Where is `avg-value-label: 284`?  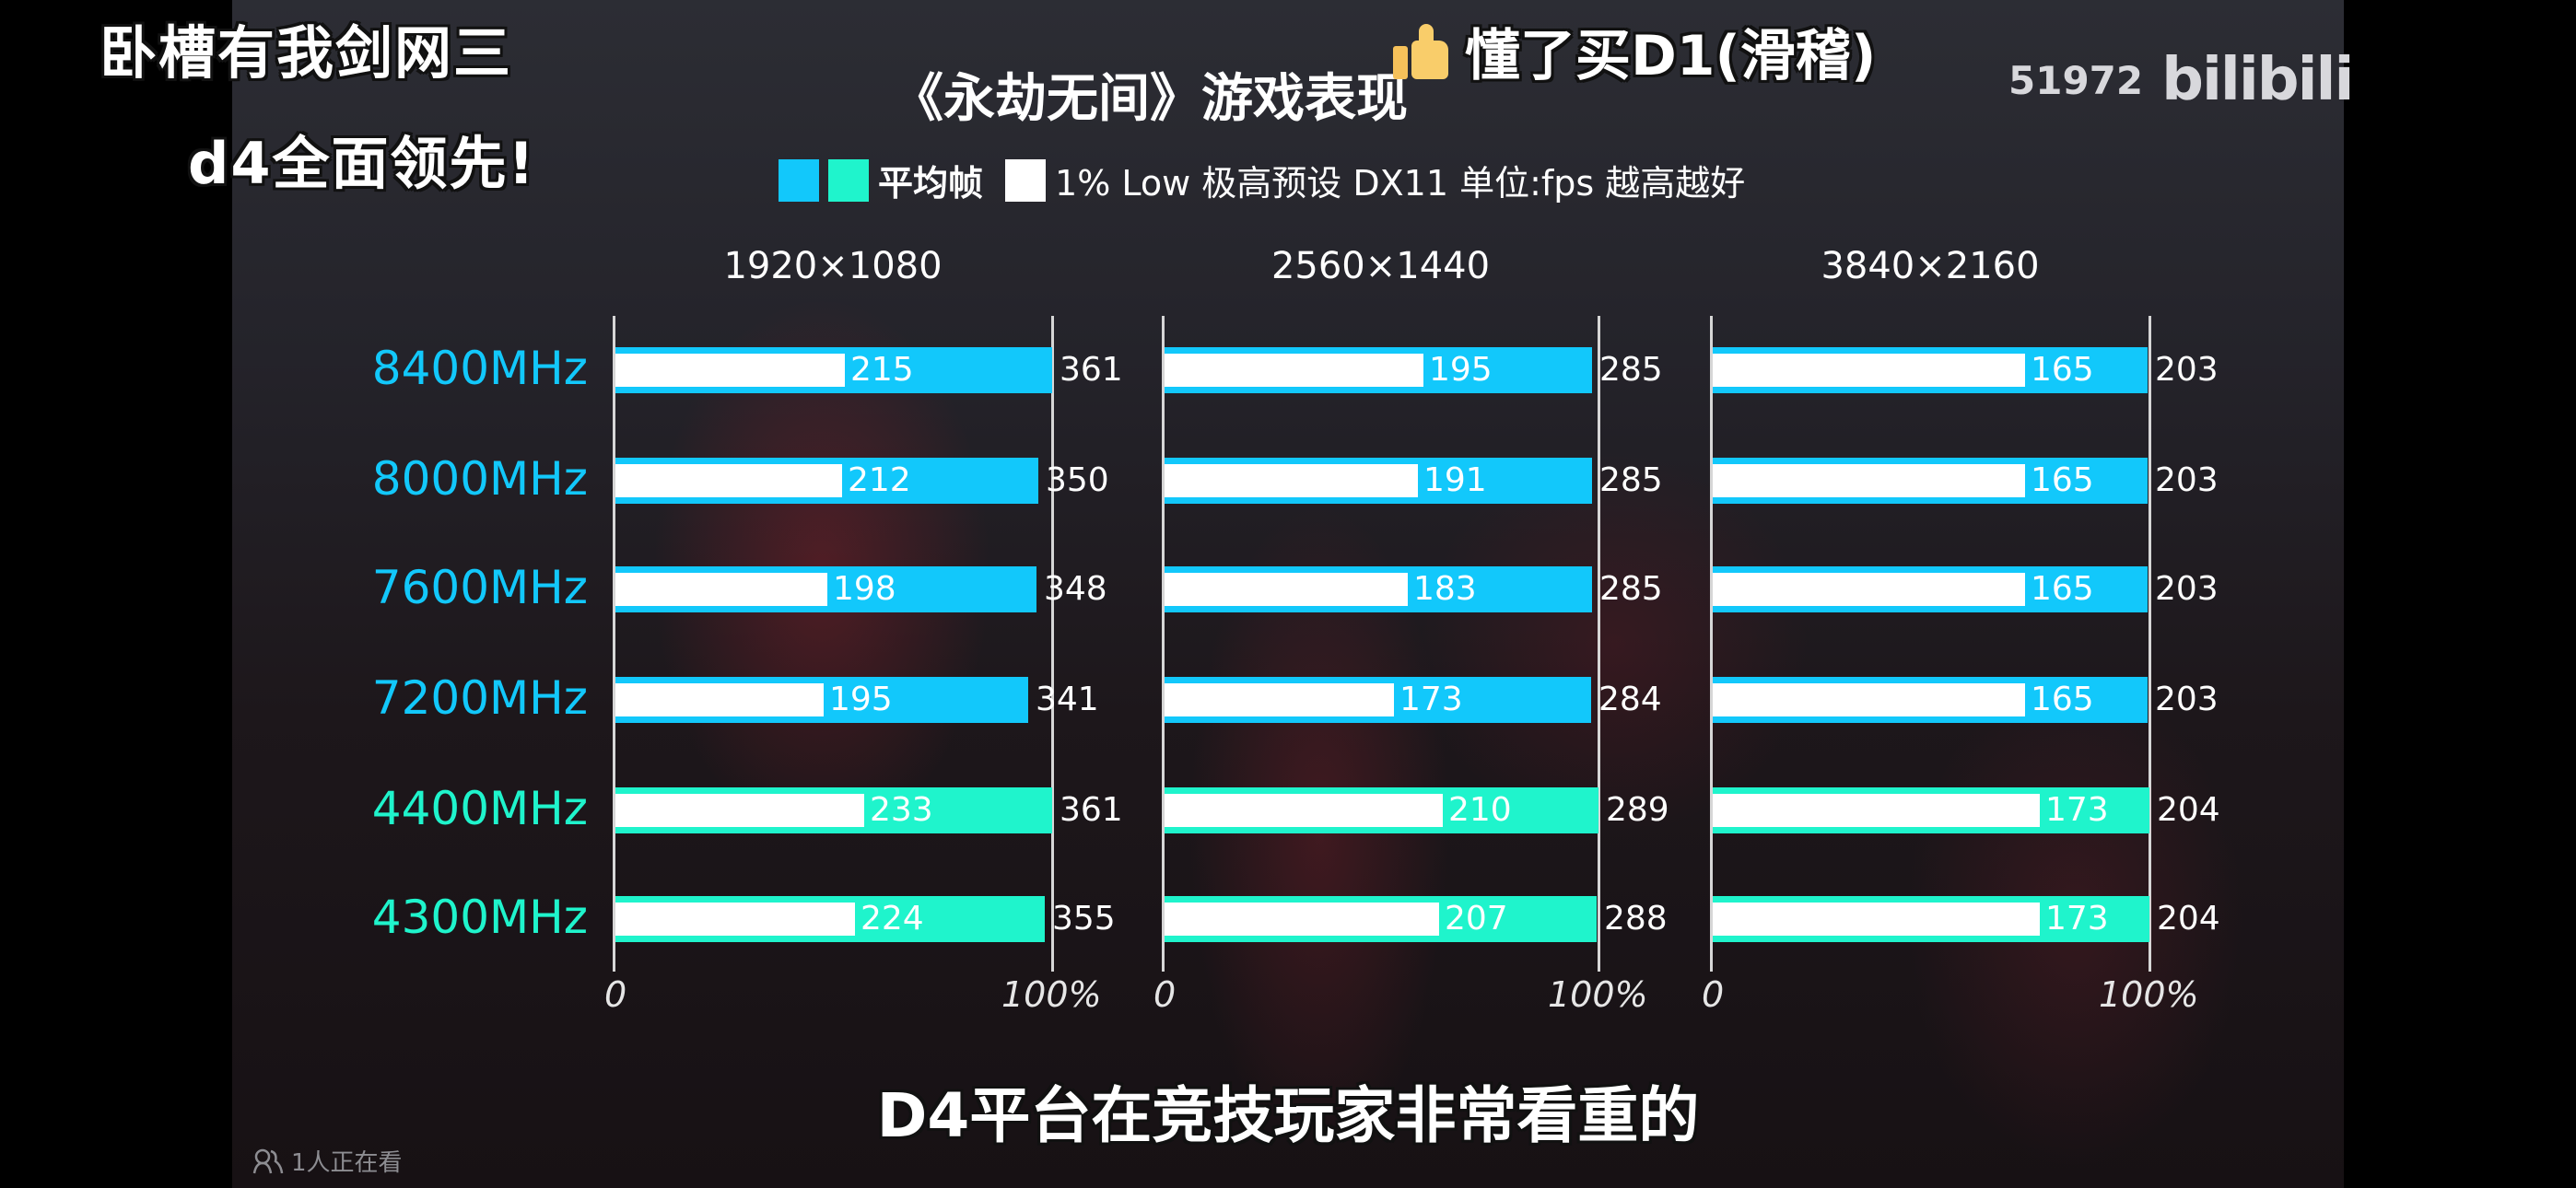
avg-value-label: 284 is located at coordinates (1630, 699).